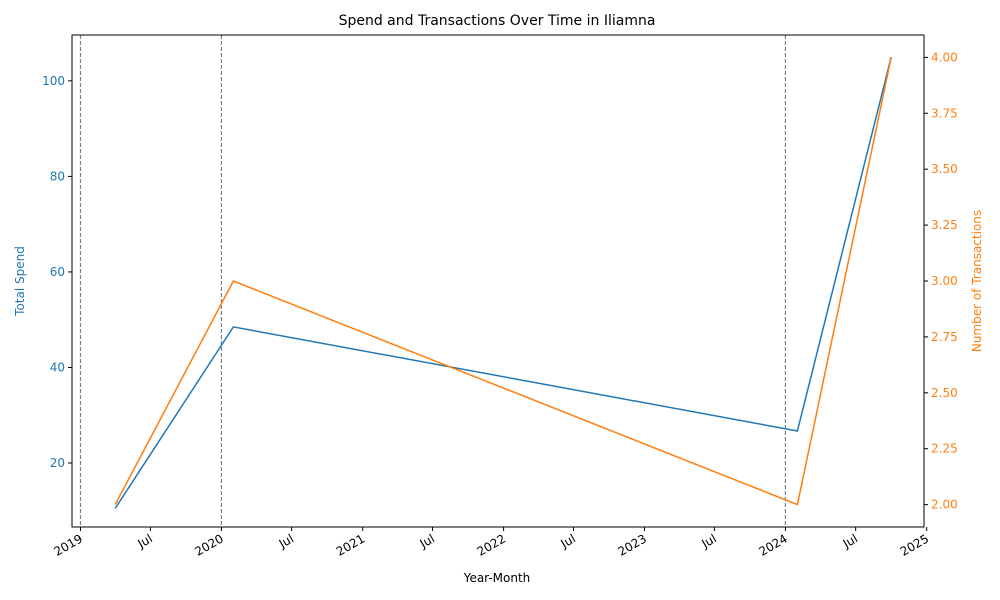  I want to click on x-tick-label: 2019, so click(68, 544).